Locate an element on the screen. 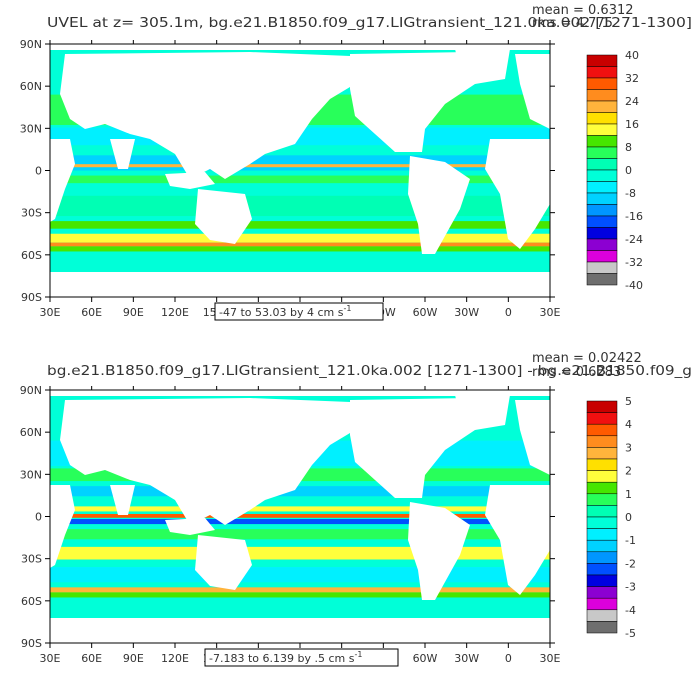  colorbar-label: 32 is located at coordinates (632, 78).